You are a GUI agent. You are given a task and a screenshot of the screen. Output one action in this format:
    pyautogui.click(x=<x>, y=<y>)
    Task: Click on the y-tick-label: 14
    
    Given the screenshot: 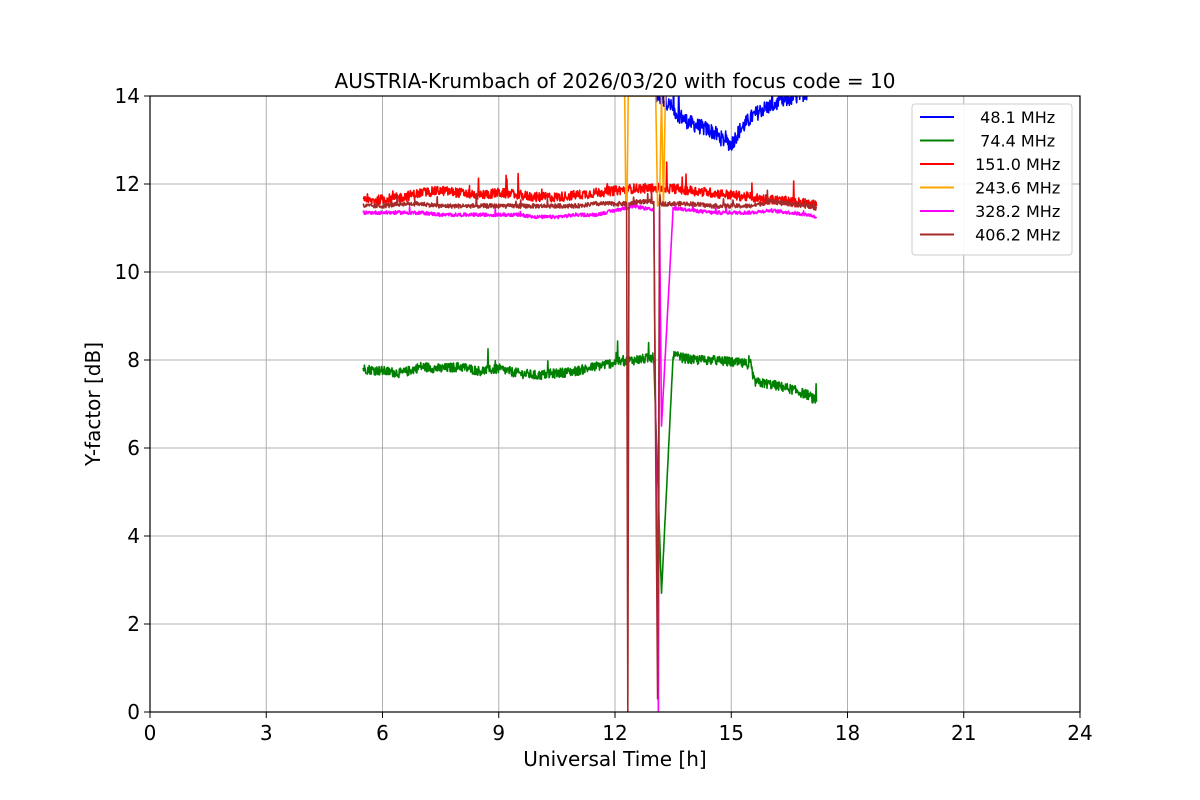 What is the action you would take?
    pyautogui.click(x=127, y=96)
    